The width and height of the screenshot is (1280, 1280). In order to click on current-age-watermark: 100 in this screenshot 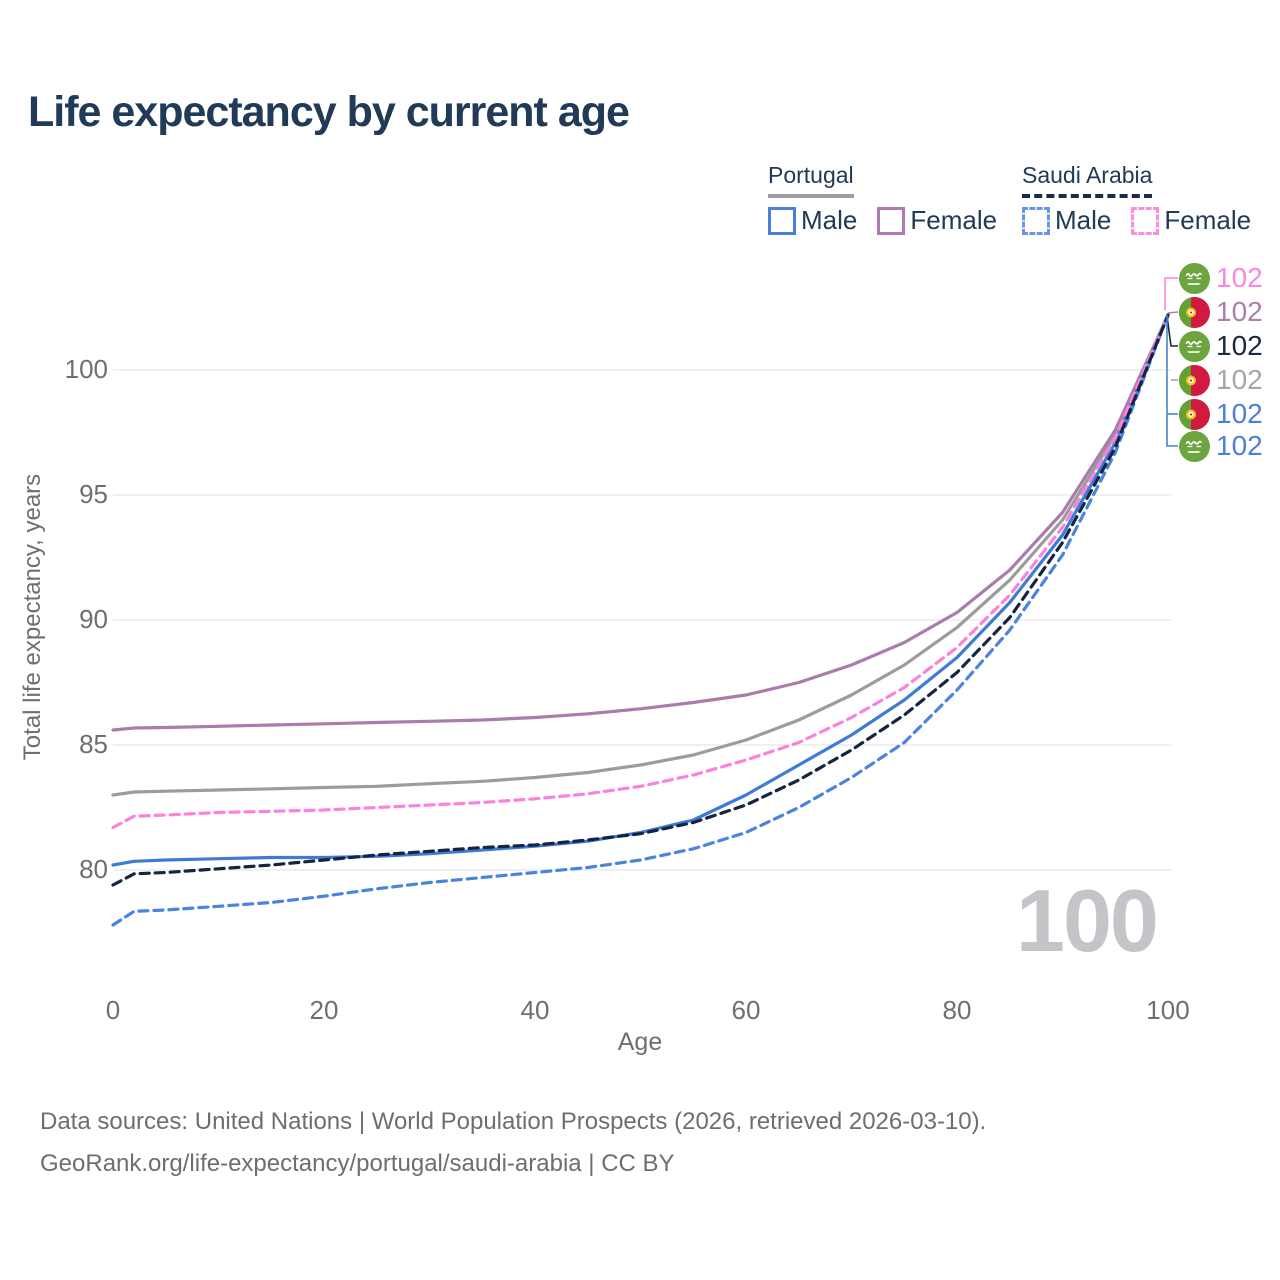, I will do `click(1087, 920)`.